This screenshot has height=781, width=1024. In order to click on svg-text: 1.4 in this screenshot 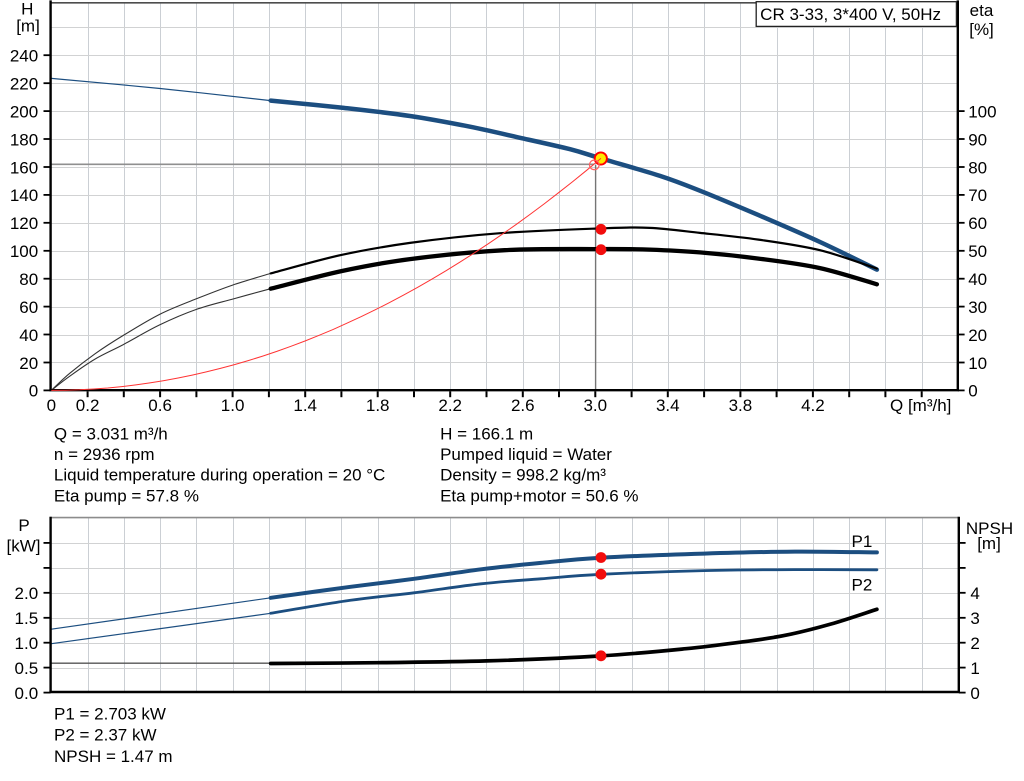, I will do `click(305, 405)`.